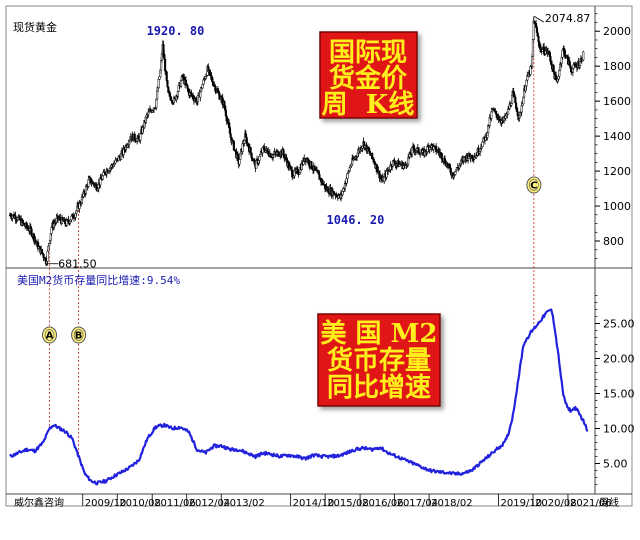  Describe the element at coordinates (368, 53) in the screenshot. I see `gold-price-callout-line-1: 国际现` at that location.